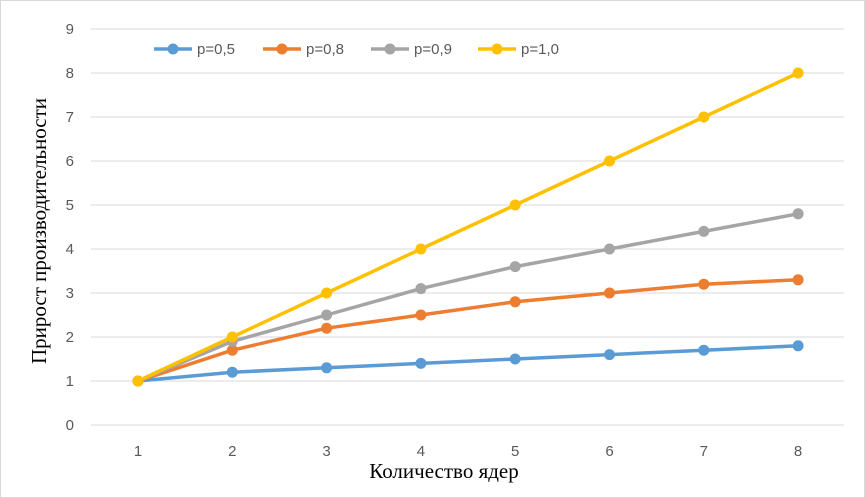 The height and width of the screenshot is (498, 865). I want to click on x-tick-label: 8, so click(798, 451).